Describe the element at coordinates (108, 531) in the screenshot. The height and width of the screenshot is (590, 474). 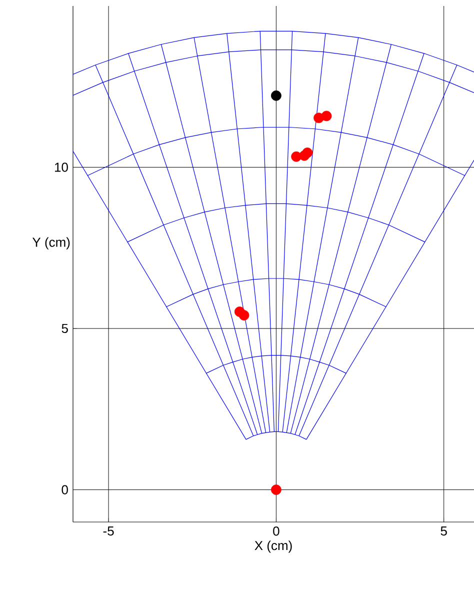
I see `x-tick-label: -5` at that location.